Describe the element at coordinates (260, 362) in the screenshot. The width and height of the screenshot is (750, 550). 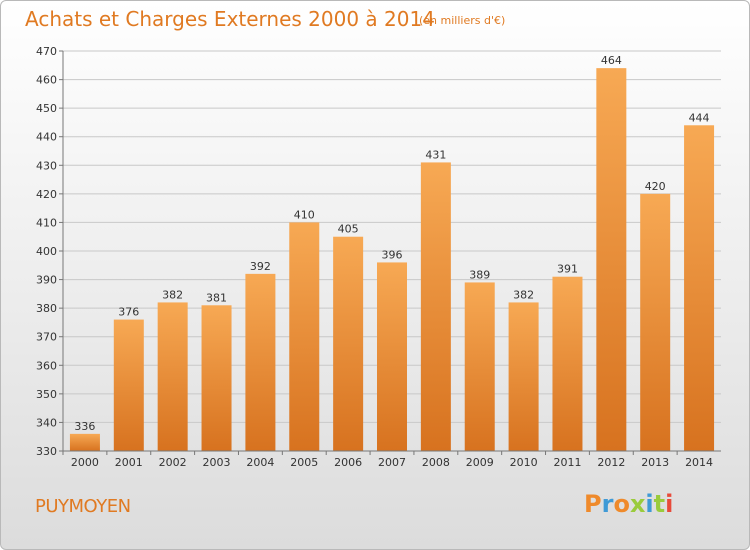
I see `bar-2004` at that location.